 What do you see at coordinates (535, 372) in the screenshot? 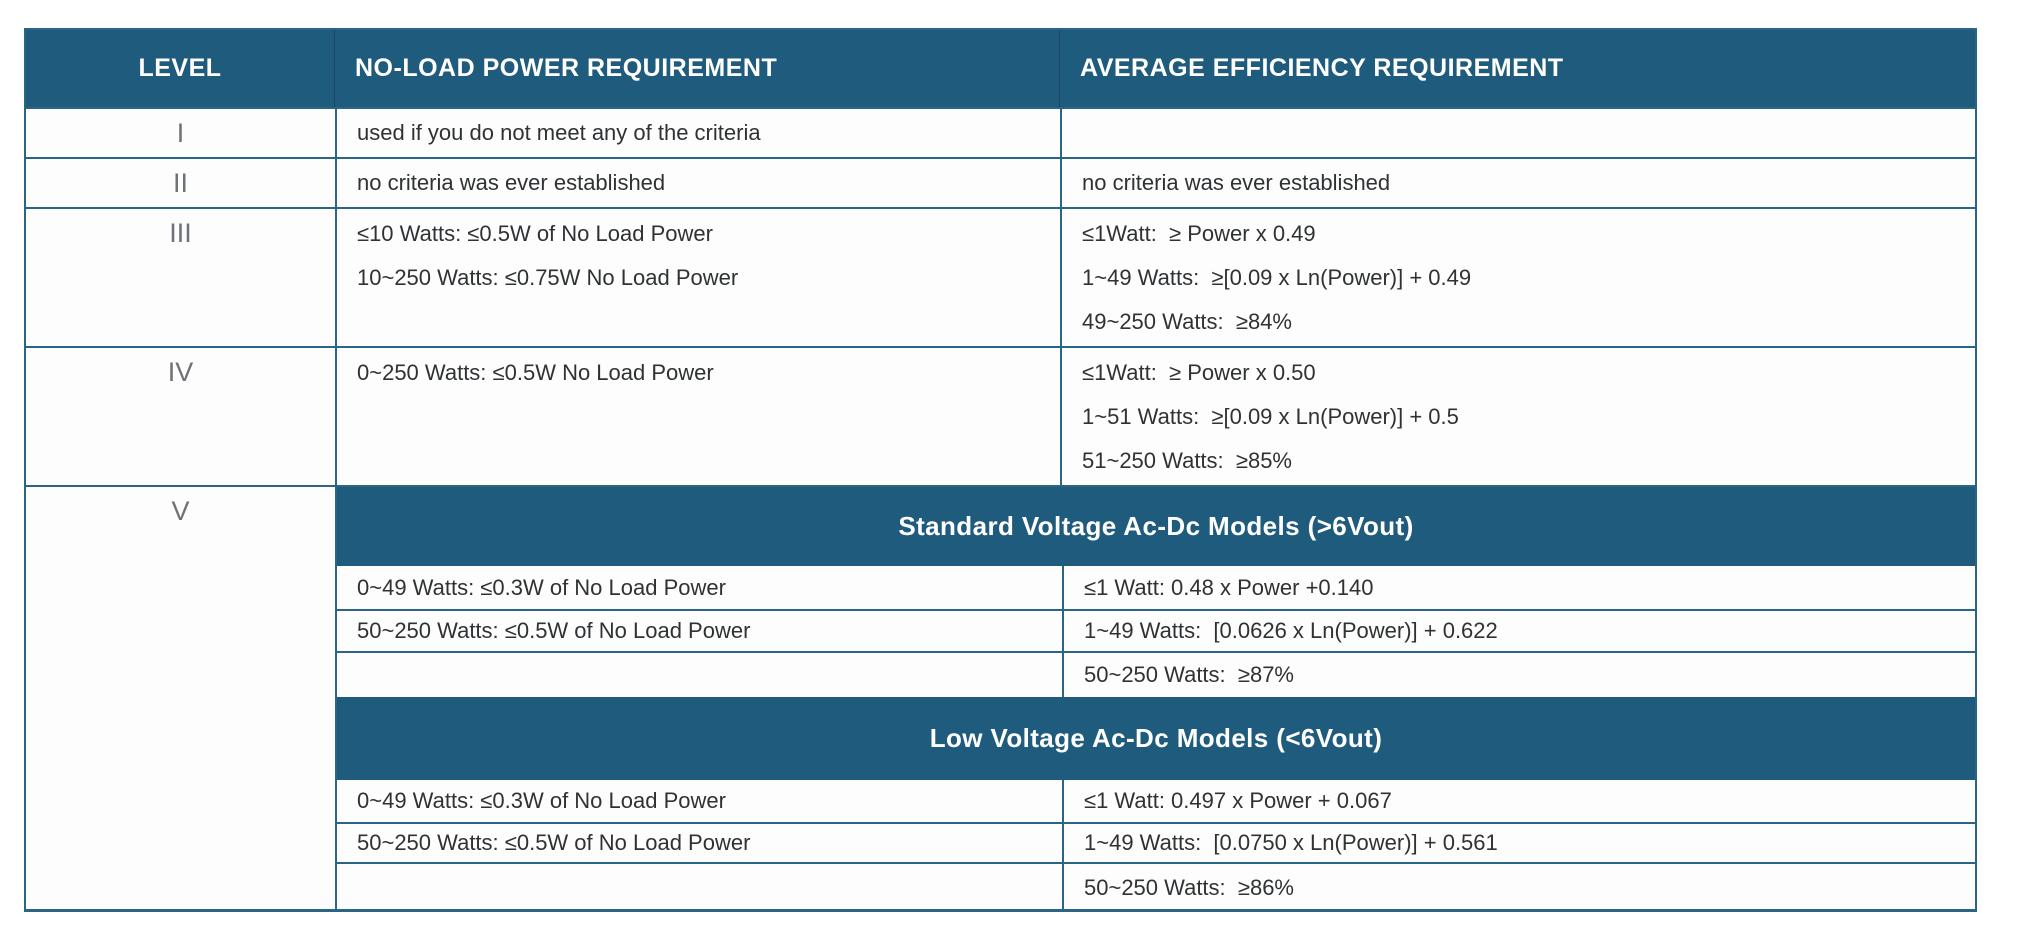
I see `cell-line: 0~250 Watts: ≤0.5W No Load Power` at bounding box center [535, 372].